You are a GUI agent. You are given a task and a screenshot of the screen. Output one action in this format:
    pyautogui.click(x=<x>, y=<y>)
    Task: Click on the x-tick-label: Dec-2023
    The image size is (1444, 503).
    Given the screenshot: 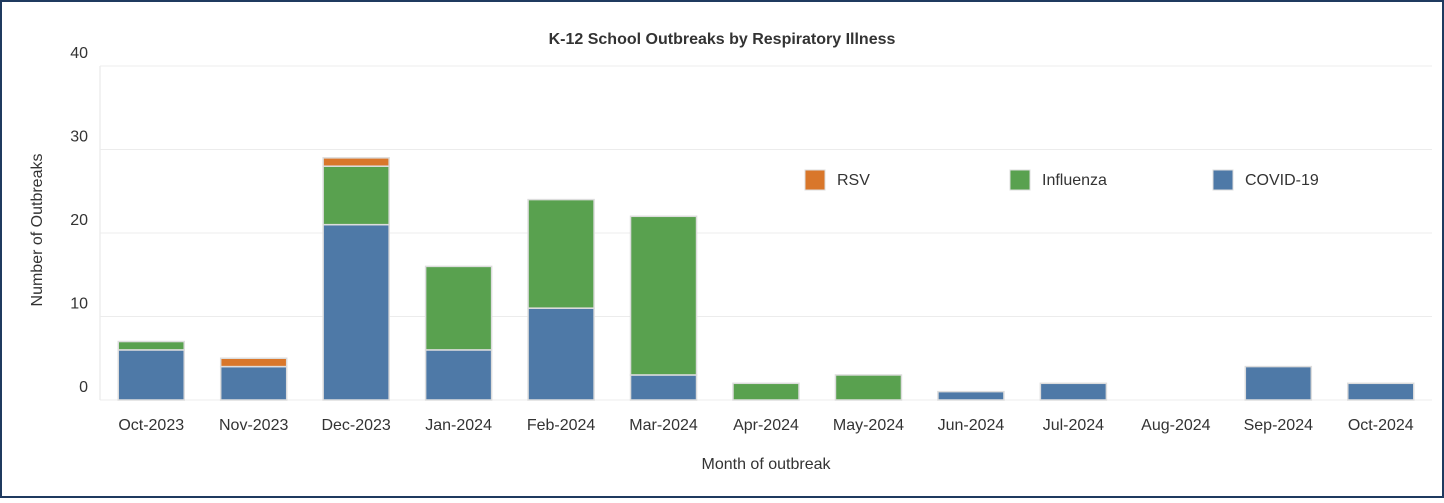 What is the action you would take?
    pyautogui.click(x=355, y=425)
    